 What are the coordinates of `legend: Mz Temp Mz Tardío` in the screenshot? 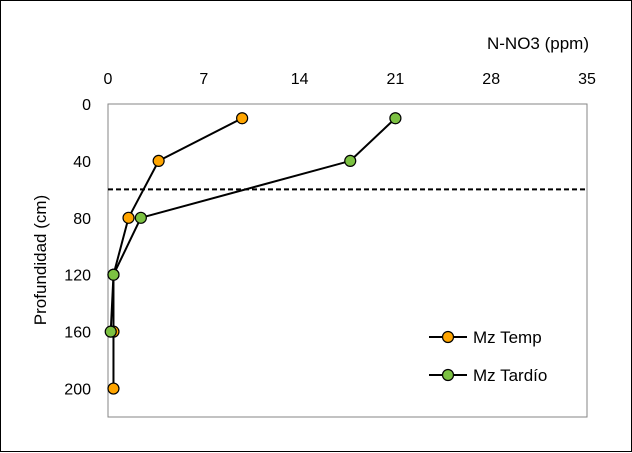 It's located at (488, 356).